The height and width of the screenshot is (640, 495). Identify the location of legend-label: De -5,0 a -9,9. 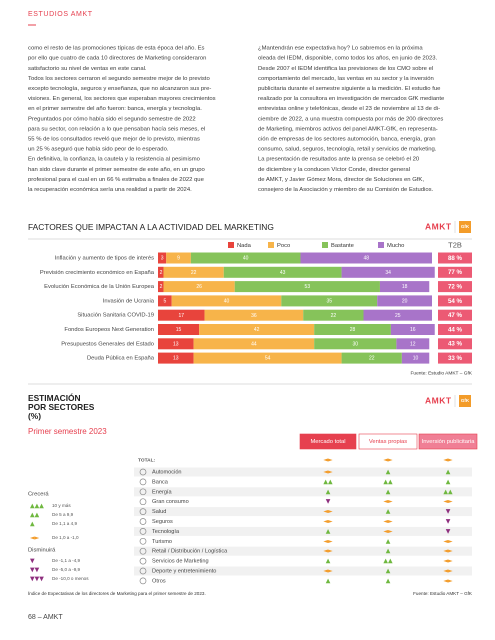
(66, 569).